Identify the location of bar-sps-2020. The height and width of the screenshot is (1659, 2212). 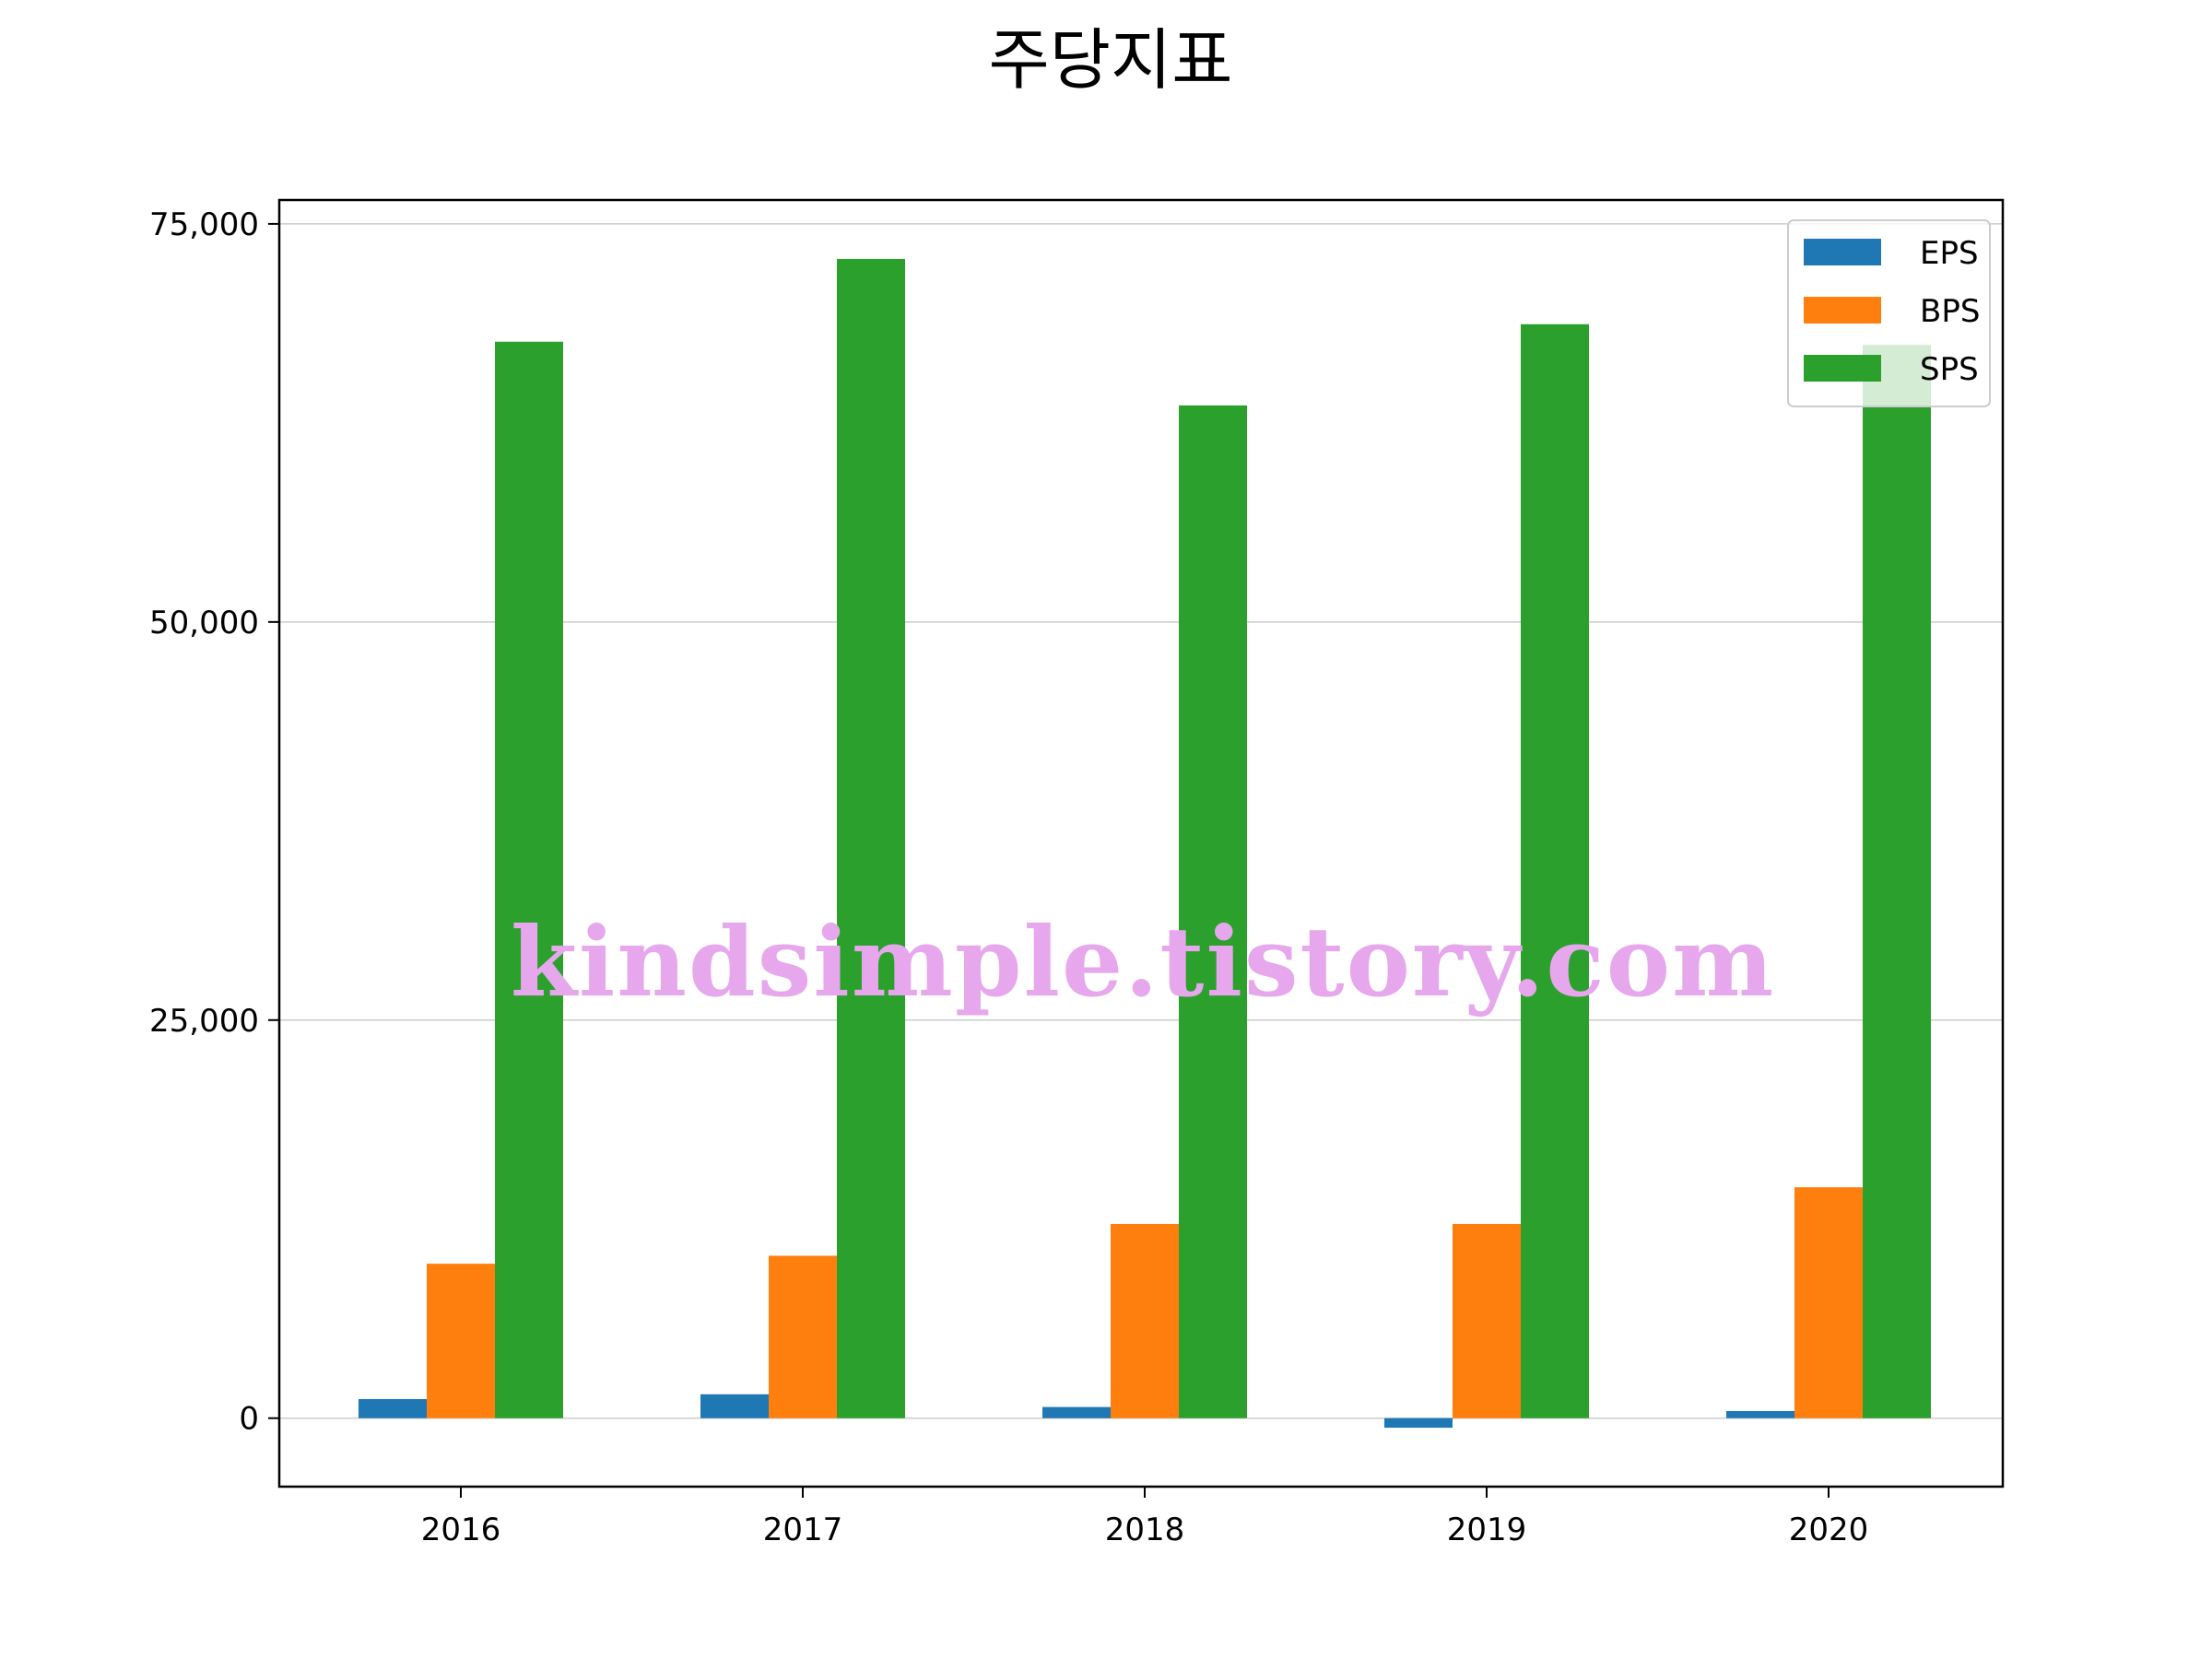
(1897, 881).